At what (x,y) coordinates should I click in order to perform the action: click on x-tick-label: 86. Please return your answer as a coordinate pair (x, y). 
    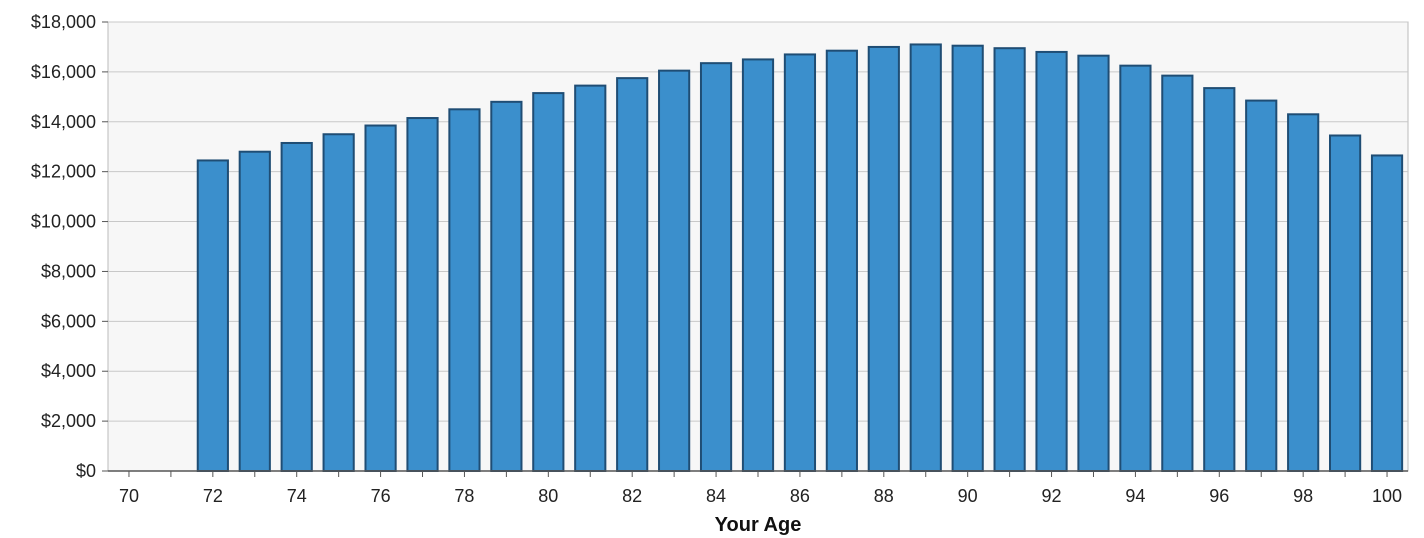
    Looking at the image, I should click on (800, 496).